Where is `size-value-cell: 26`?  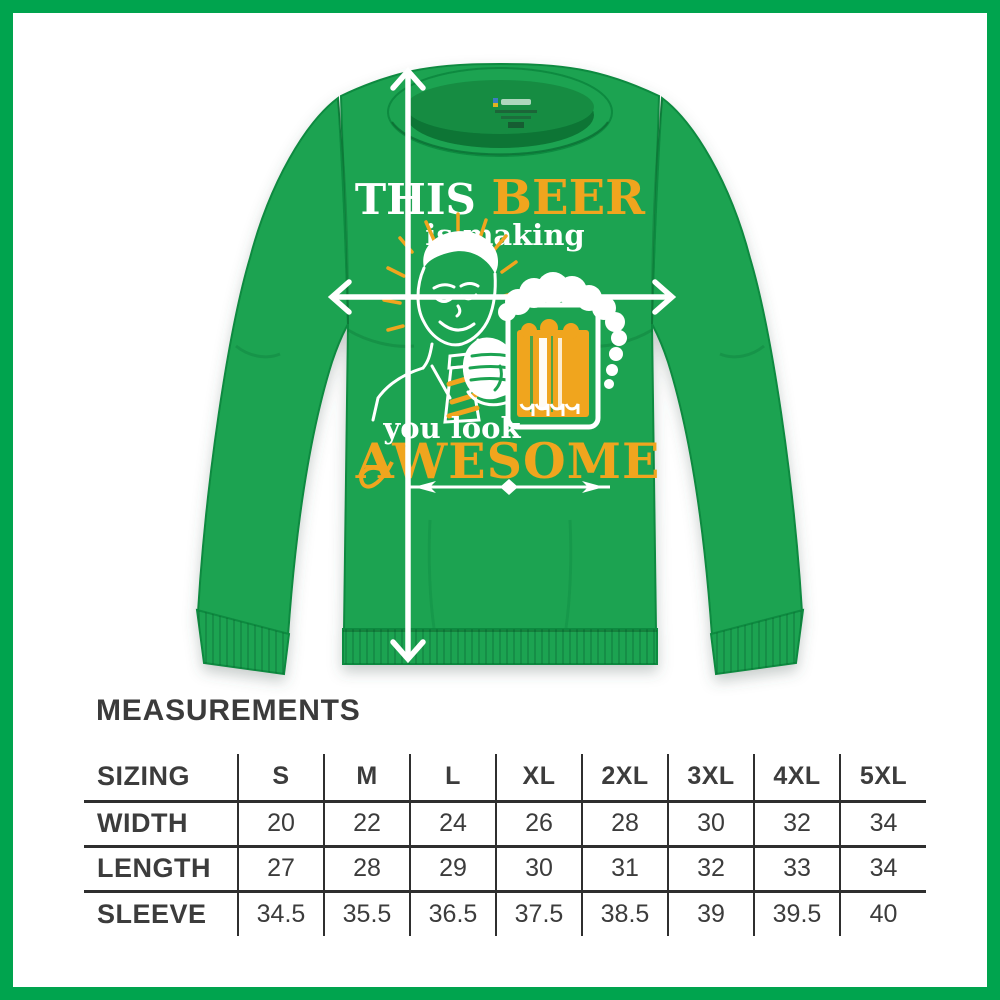 size-value-cell: 26 is located at coordinates (538, 822).